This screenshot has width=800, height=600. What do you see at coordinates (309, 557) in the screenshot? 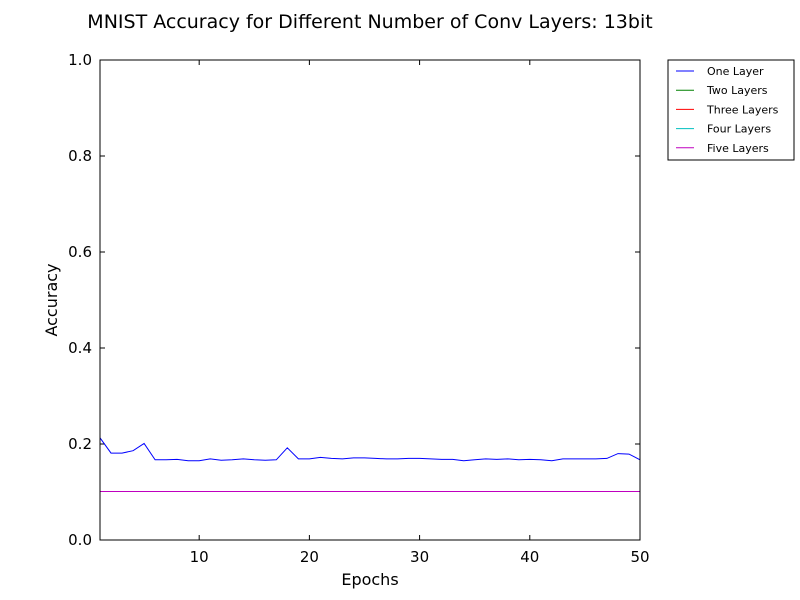
I see `x-tick-label: 20` at bounding box center [309, 557].